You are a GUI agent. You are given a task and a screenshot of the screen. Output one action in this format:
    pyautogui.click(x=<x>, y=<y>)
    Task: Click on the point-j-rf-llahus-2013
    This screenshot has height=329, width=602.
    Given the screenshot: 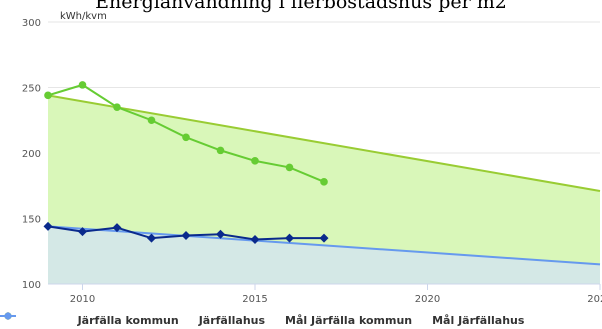 What is the action you would take?
    pyautogui.click(x=186, y=236)
    